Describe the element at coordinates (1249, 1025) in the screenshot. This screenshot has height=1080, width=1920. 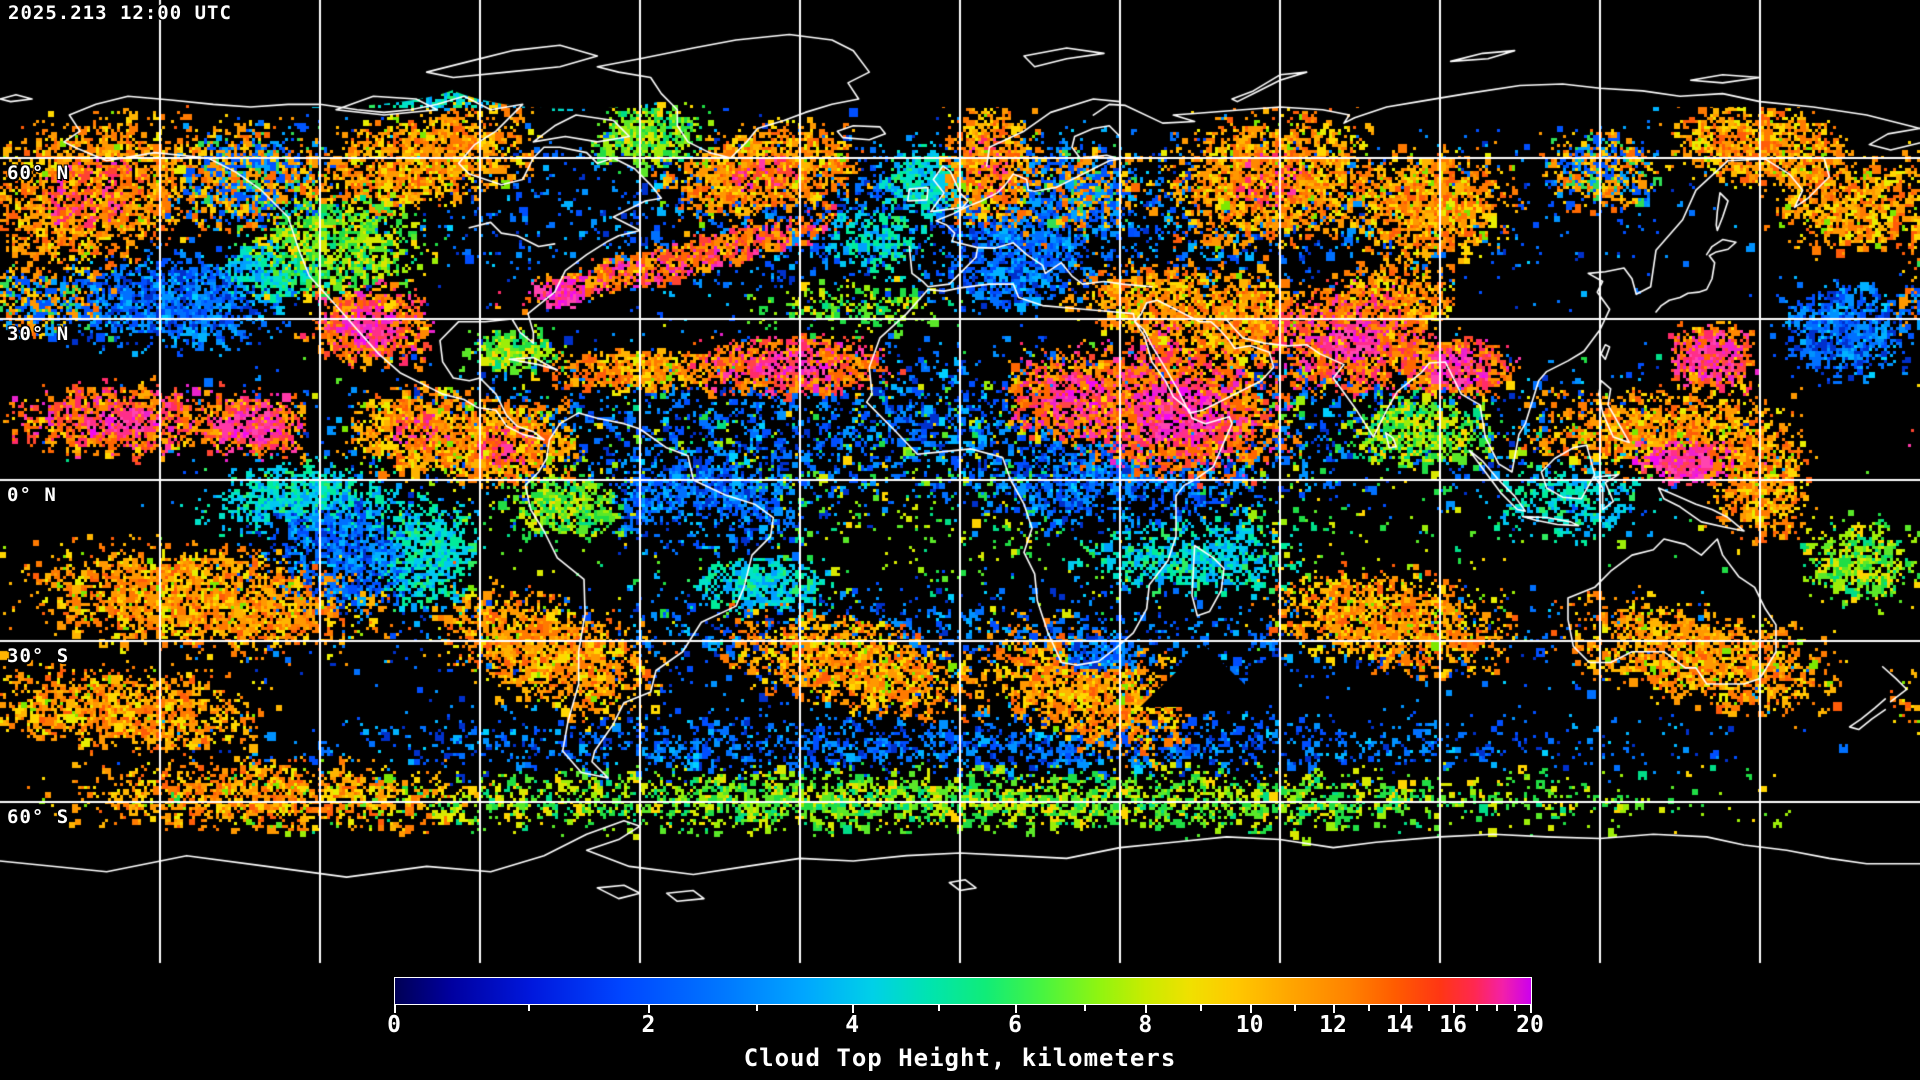
I see `colorbar-tick-label-10: 10` at that location.